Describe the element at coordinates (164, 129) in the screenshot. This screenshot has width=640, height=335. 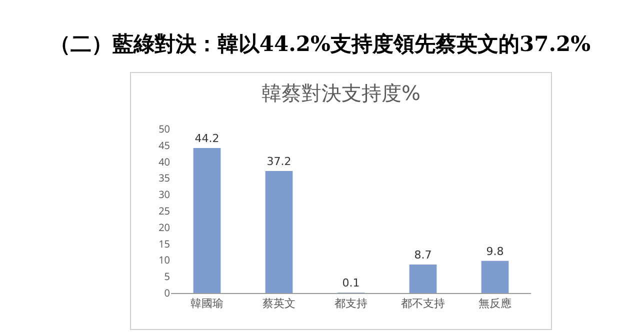
I see `y-tick-label: 50` at that location.